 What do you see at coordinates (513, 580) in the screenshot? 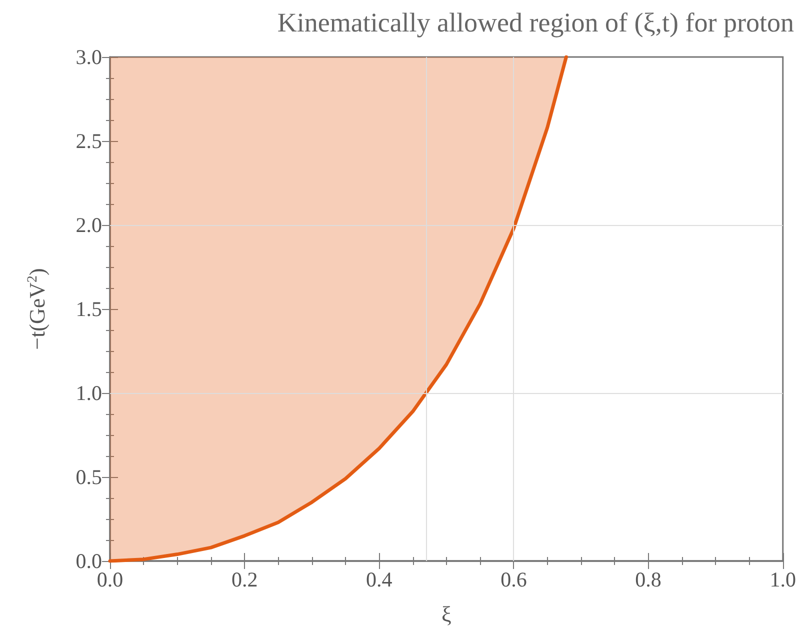
I see `x-tick-label: 0.6` at bounding box center [513, 580].